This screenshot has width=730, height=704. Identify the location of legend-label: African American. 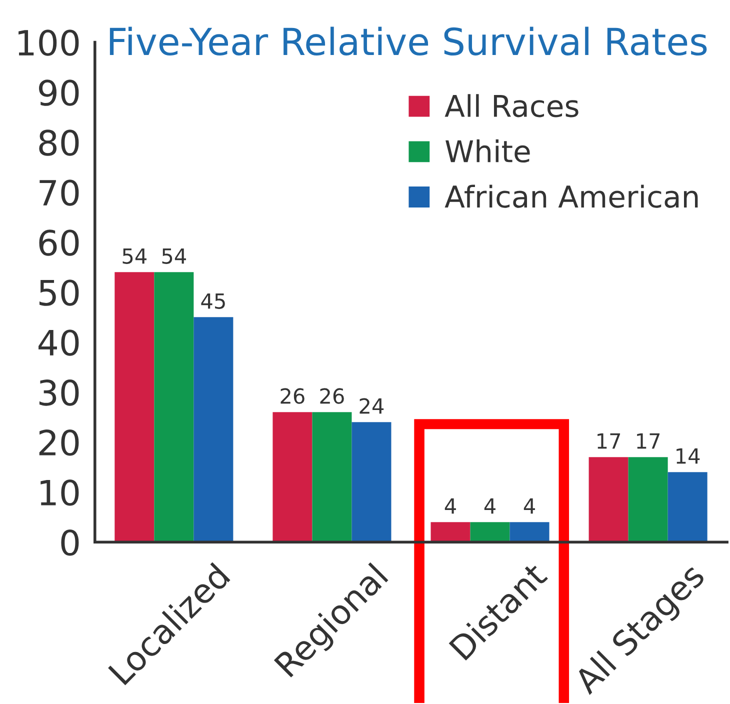
(571, 196).